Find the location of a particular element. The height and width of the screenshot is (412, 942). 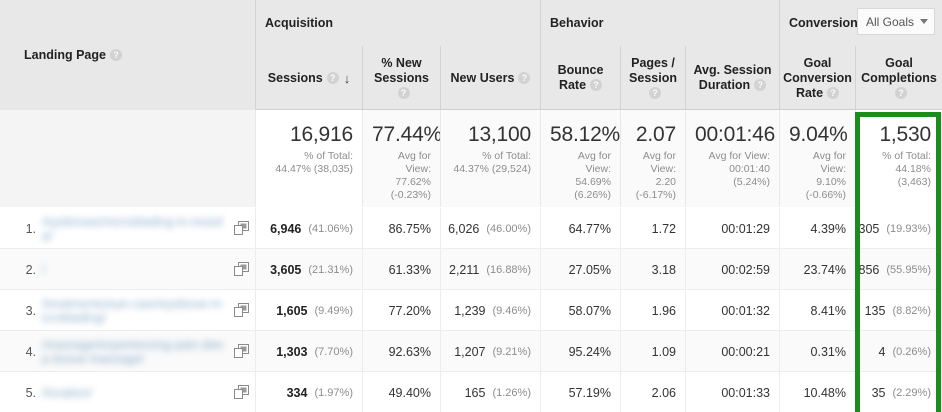

cell-pct-new-sessions: 77.20% is located at coordinates (401, 310).